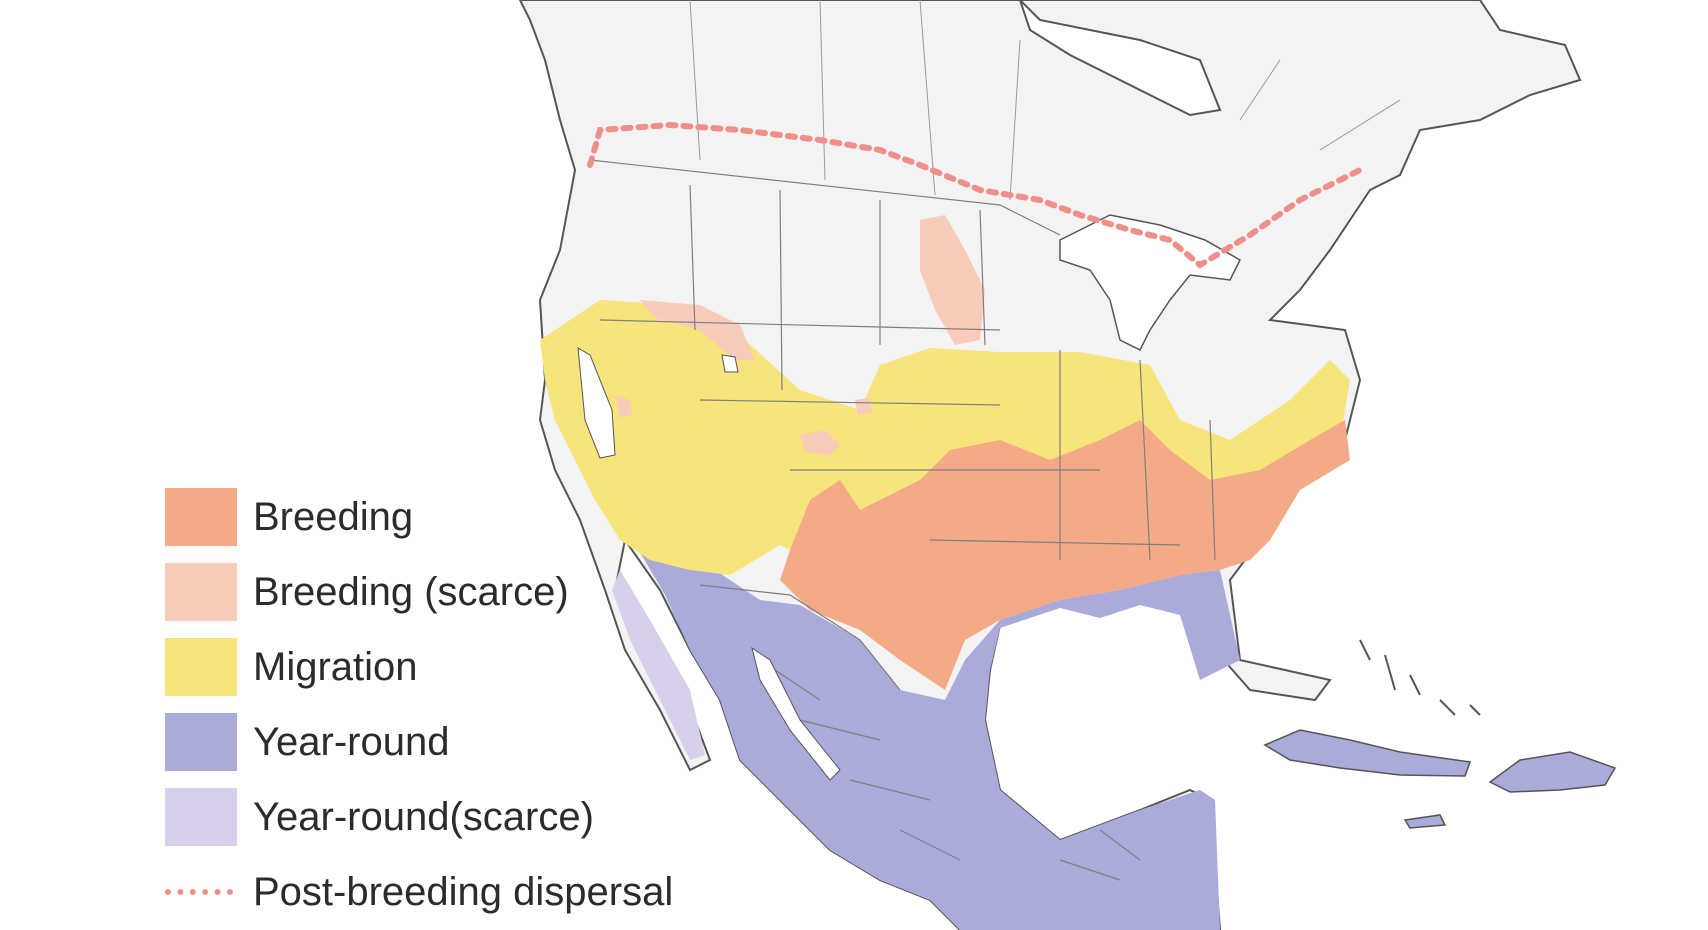 Image resolution: width=1708 pixels, height=930 pixels. Describe the element at coordinates (1150, 283) in the screenshot. I see `great-lakes` at that location.